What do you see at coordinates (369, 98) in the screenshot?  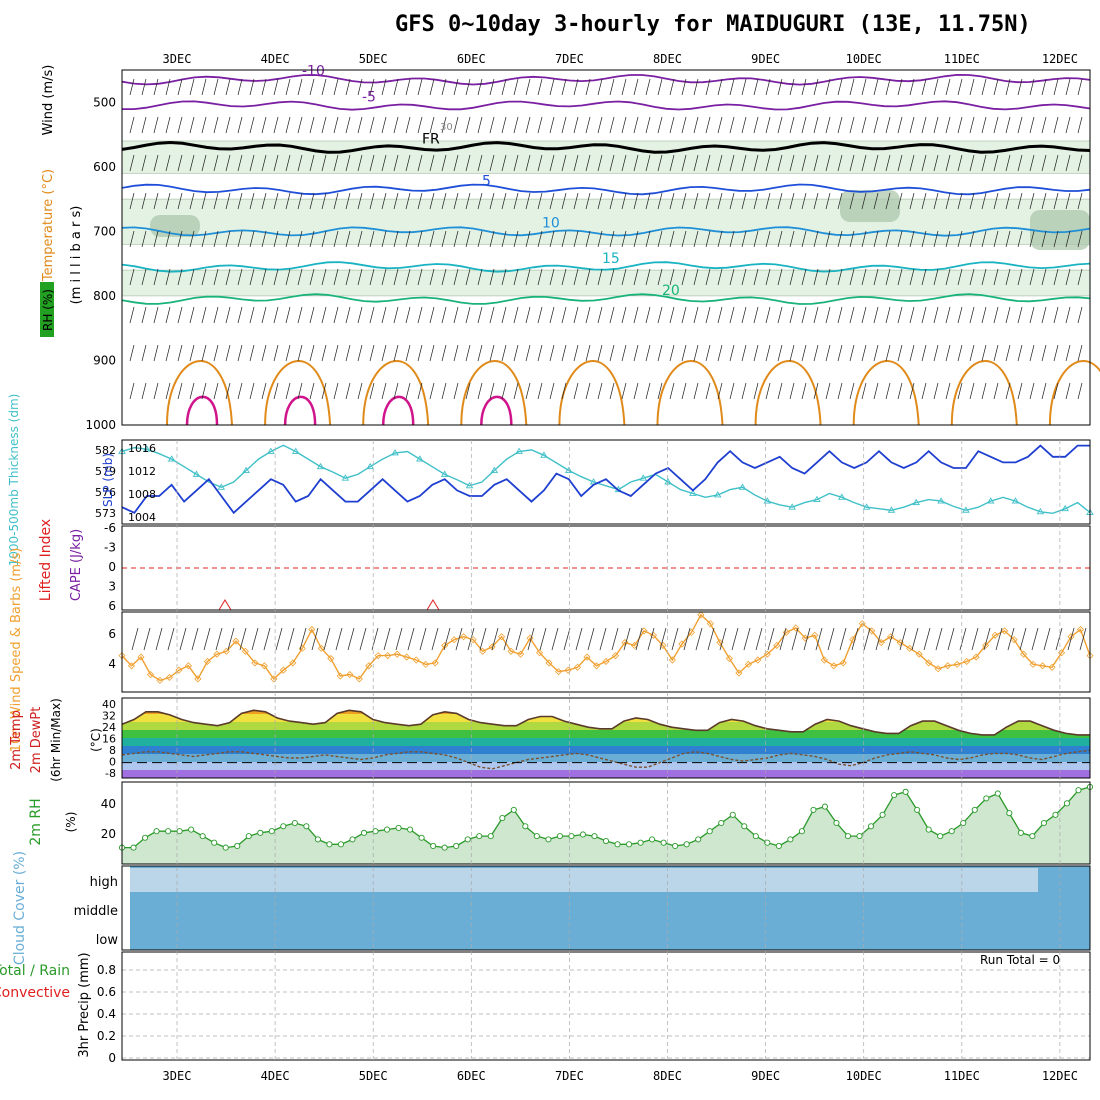 I see `isotherm-label: -5` at bounding box center [369, 98].